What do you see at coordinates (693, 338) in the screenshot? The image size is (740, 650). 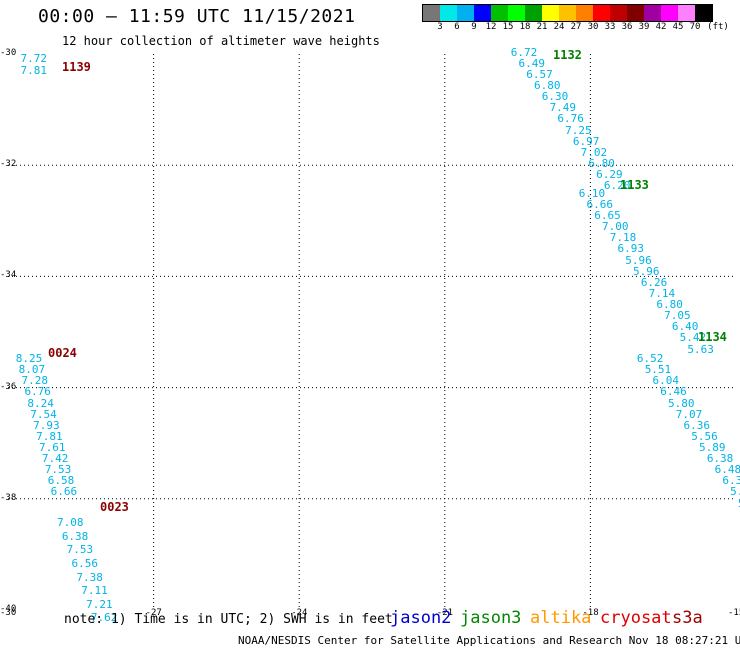 I see `wave-height-value: 5.42` at bounding box center [693, 338].